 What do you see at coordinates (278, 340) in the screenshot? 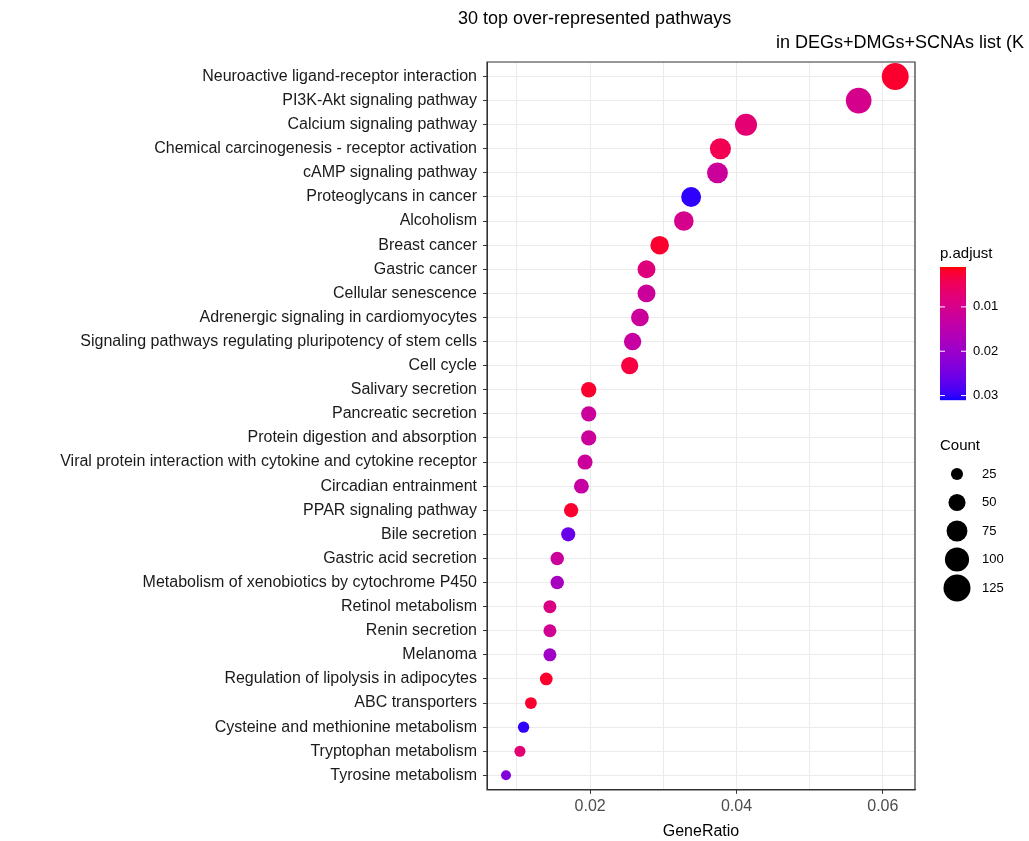
I see `y-tick-label: Signaling pathways regulating pluripotency of stem cells` at bounding box center [278, 340].